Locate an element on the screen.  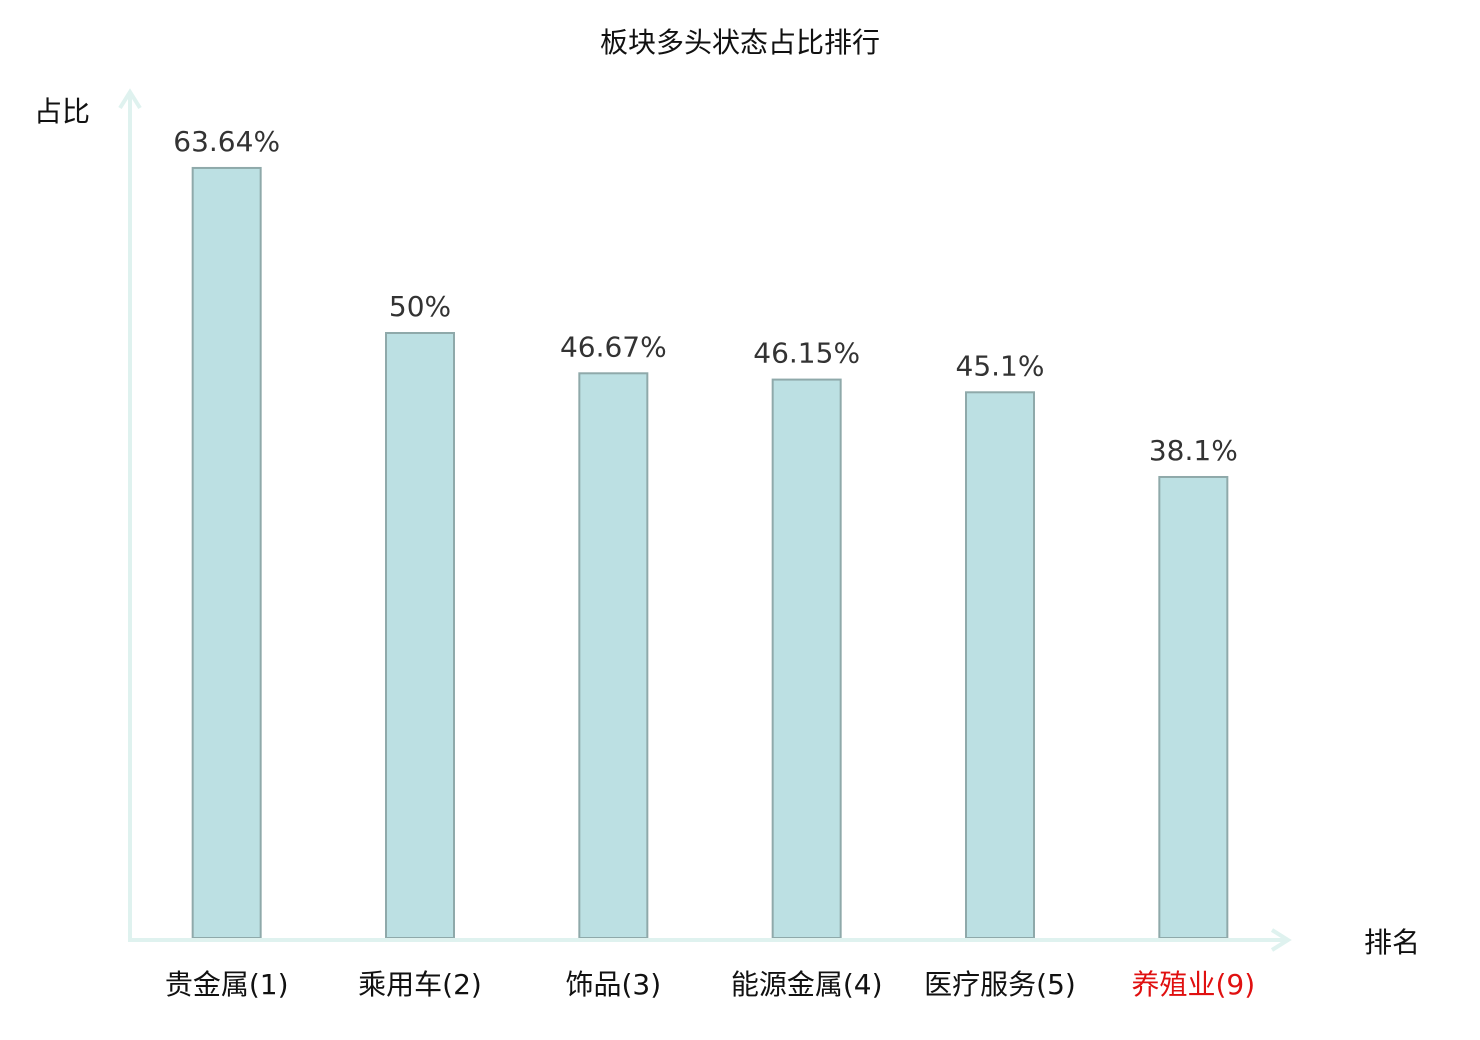
category-label: 饰品(3) is located at coordinates (613, 984).